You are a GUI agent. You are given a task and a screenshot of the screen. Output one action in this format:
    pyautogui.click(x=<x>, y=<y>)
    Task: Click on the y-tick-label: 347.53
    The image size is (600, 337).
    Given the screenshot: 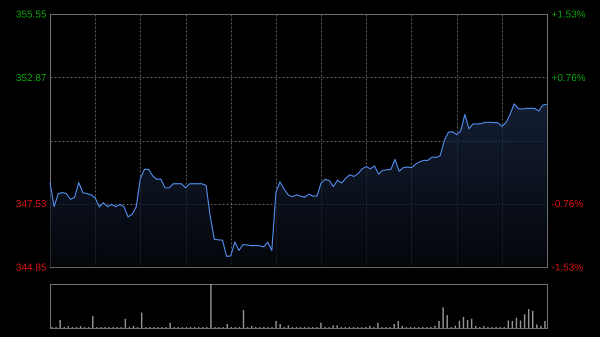 What is the action you would take?
    pyautogui.click(x=31, y=204)
    